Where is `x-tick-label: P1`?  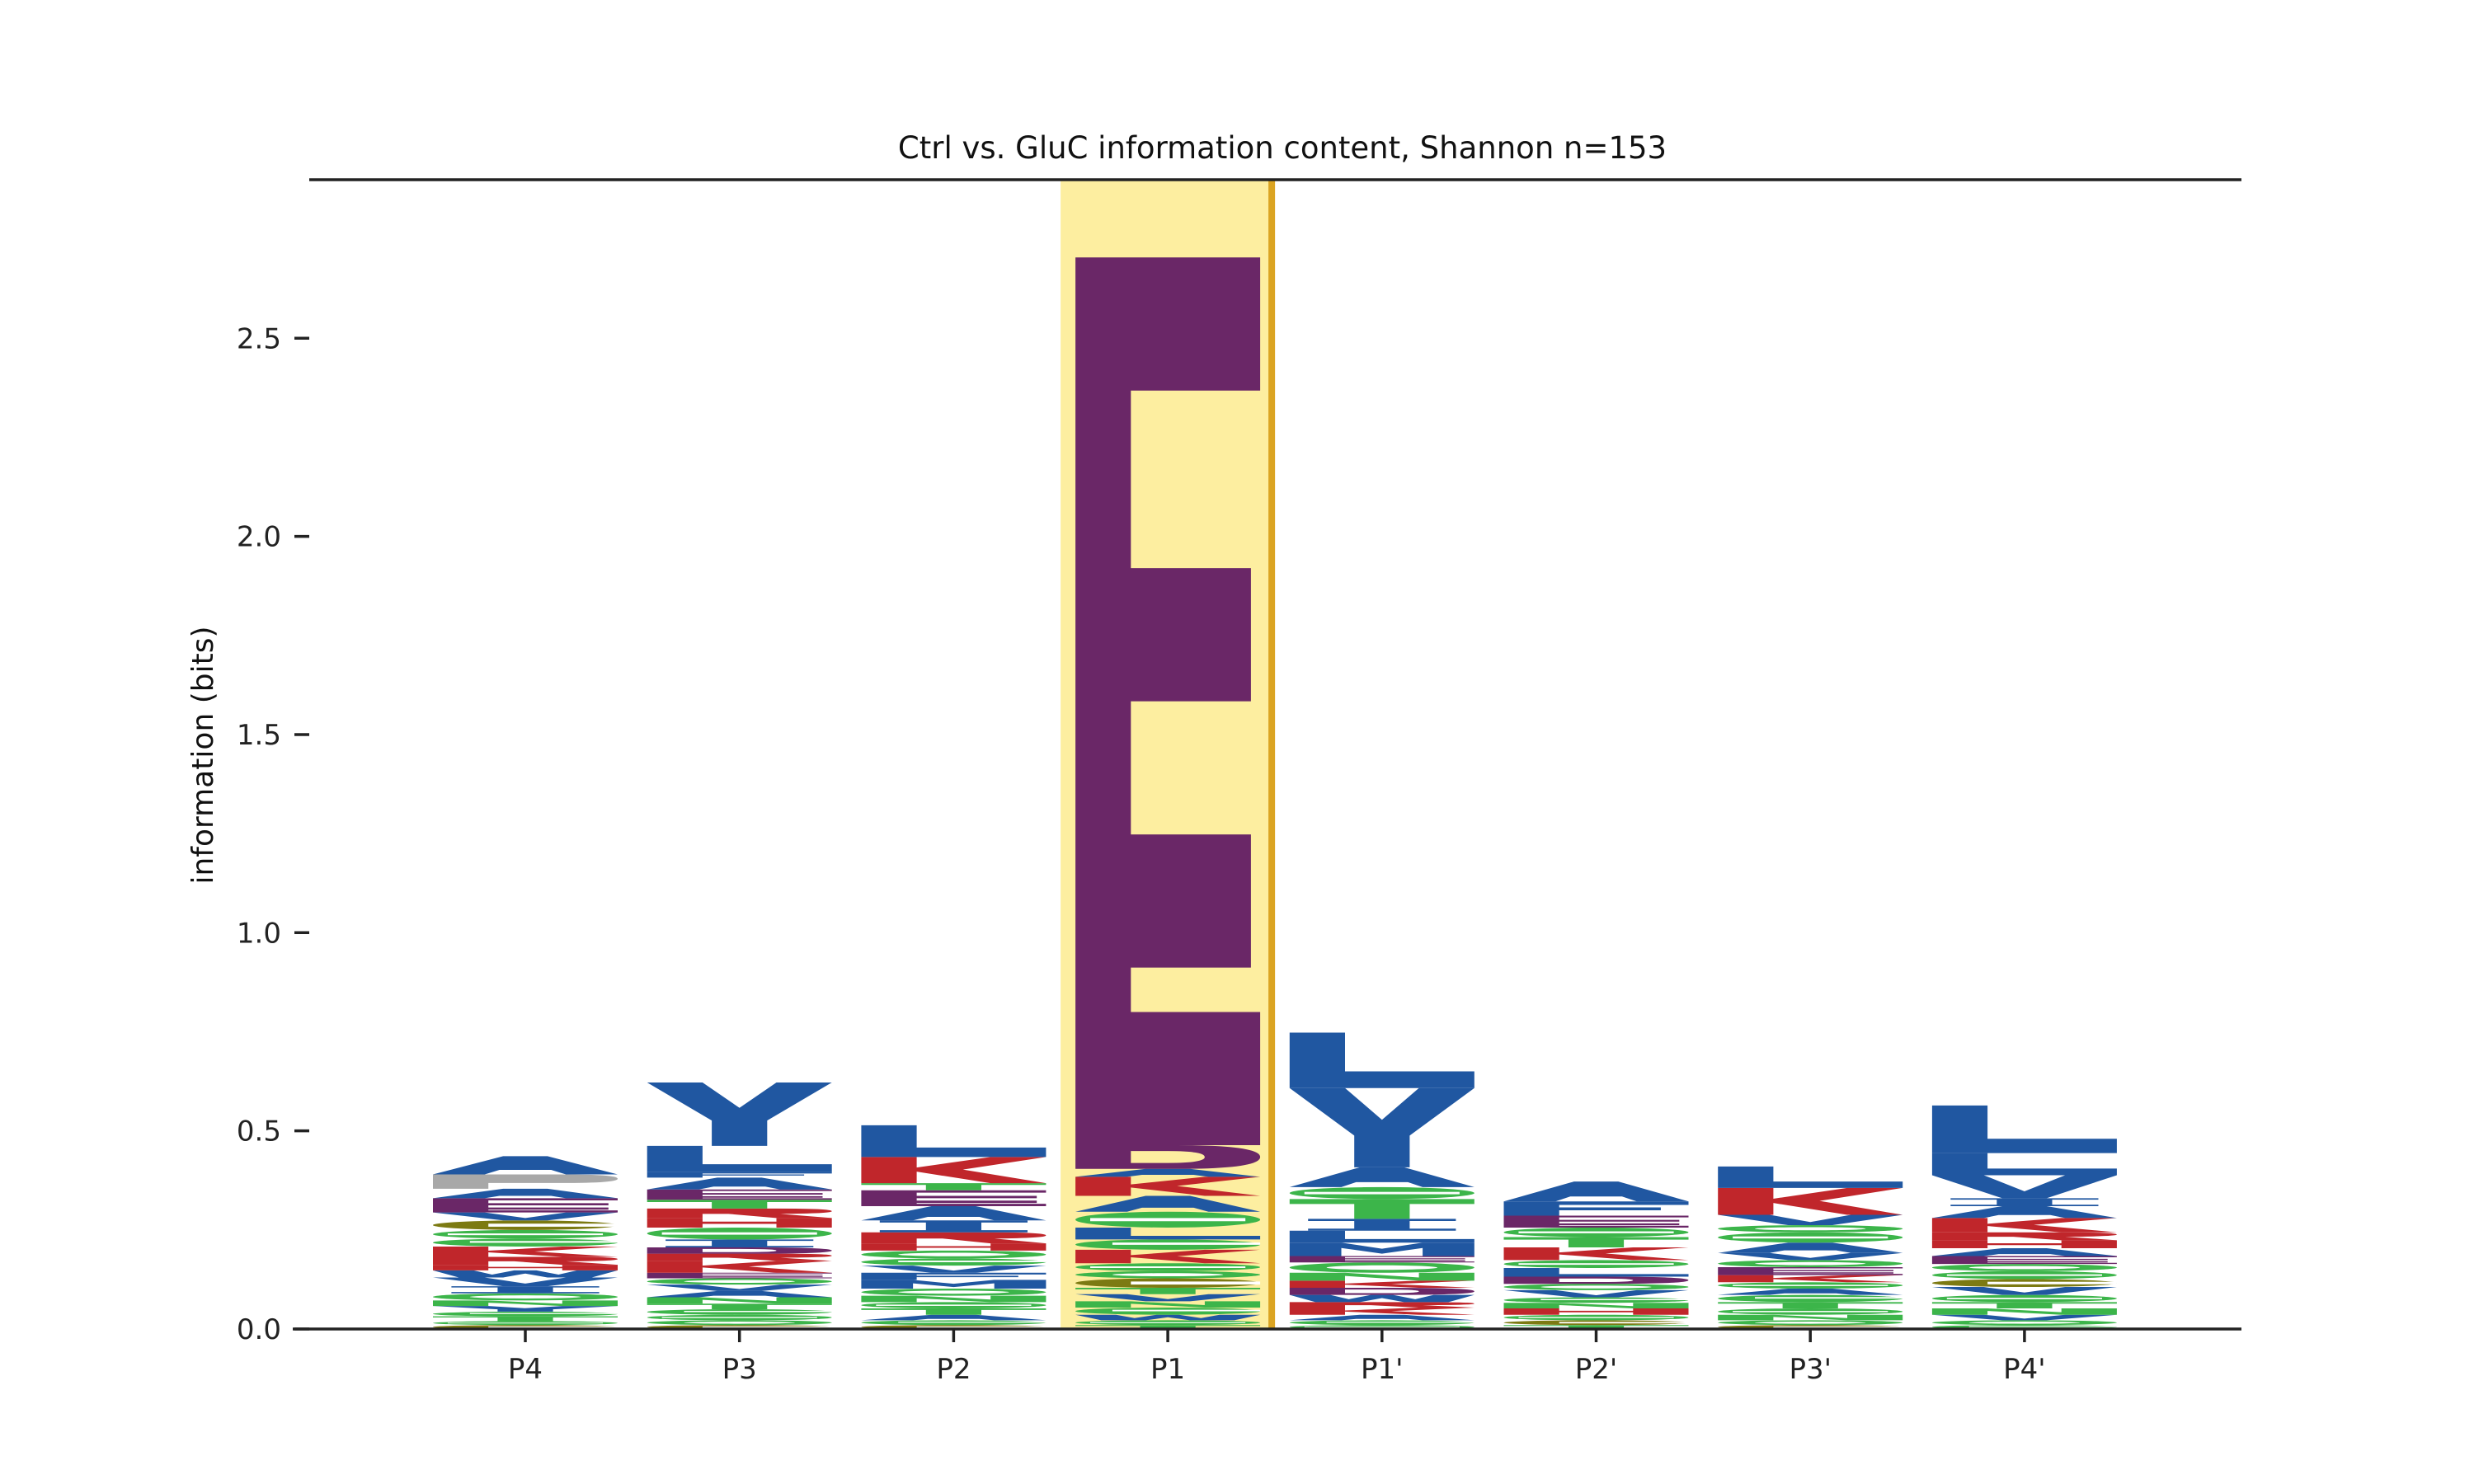
x-tick-label: P1 is located at coordinates (1167, 1369).